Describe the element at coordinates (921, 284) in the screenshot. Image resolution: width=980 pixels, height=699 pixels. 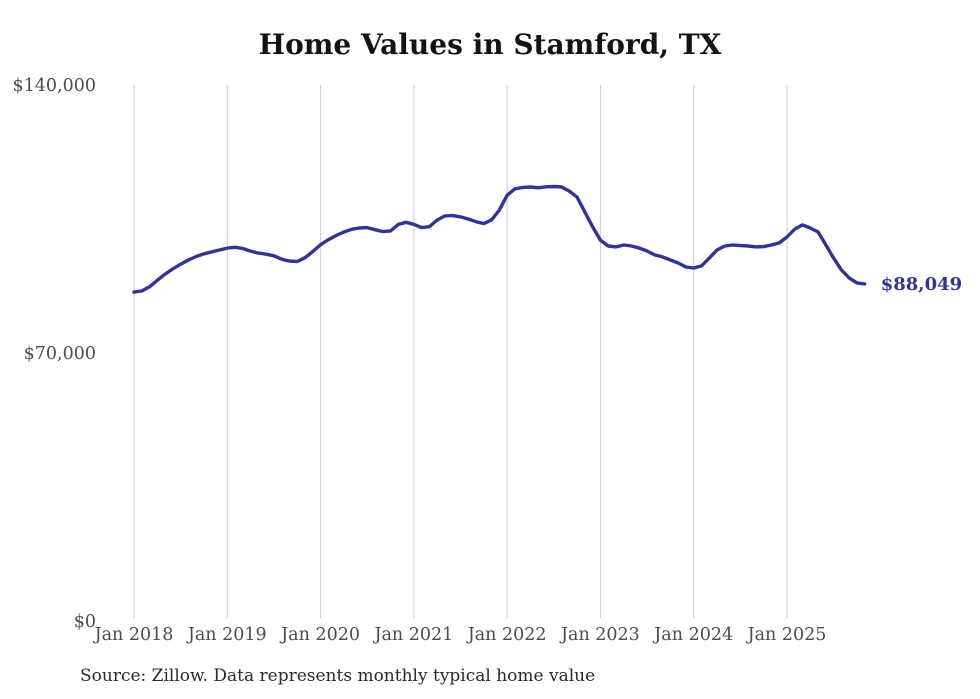
I see `end-value-label: $88,049` at that location.